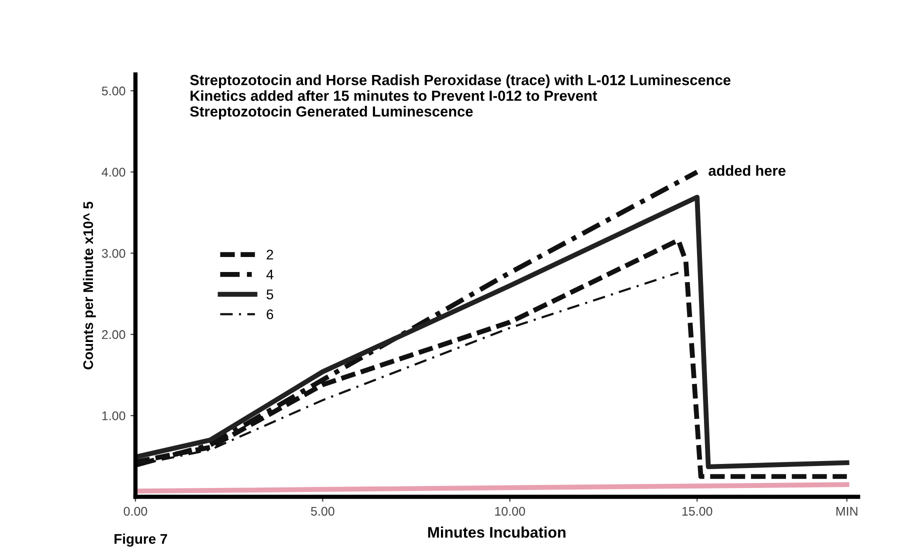 Image resolution: width=909 pixels, height=552 pixels. I want to click on x-tick-label: 0.00, so click(136, 511).